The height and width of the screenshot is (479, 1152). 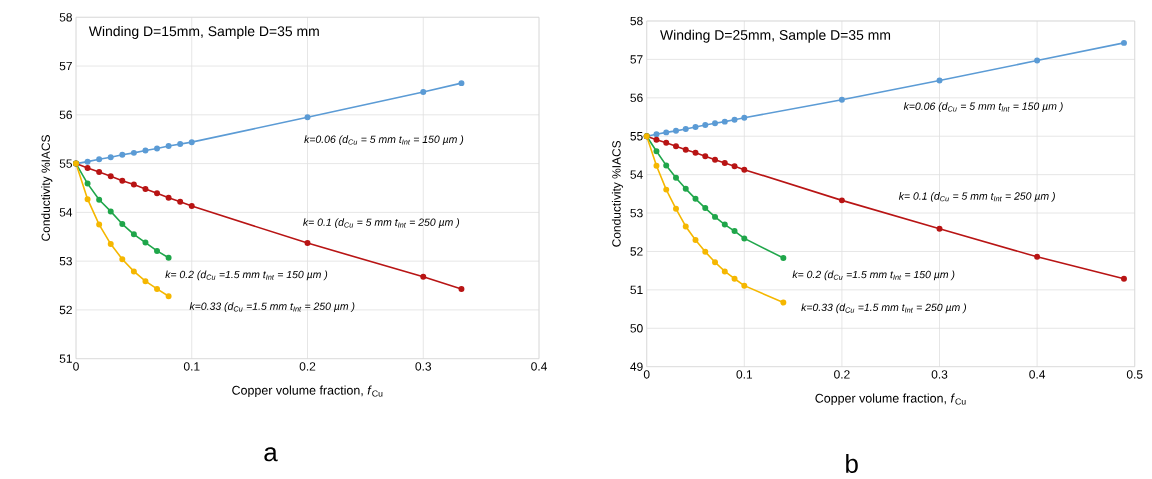 I want to click on x-tick-label: 0.5, so click(x=1134, y=374).